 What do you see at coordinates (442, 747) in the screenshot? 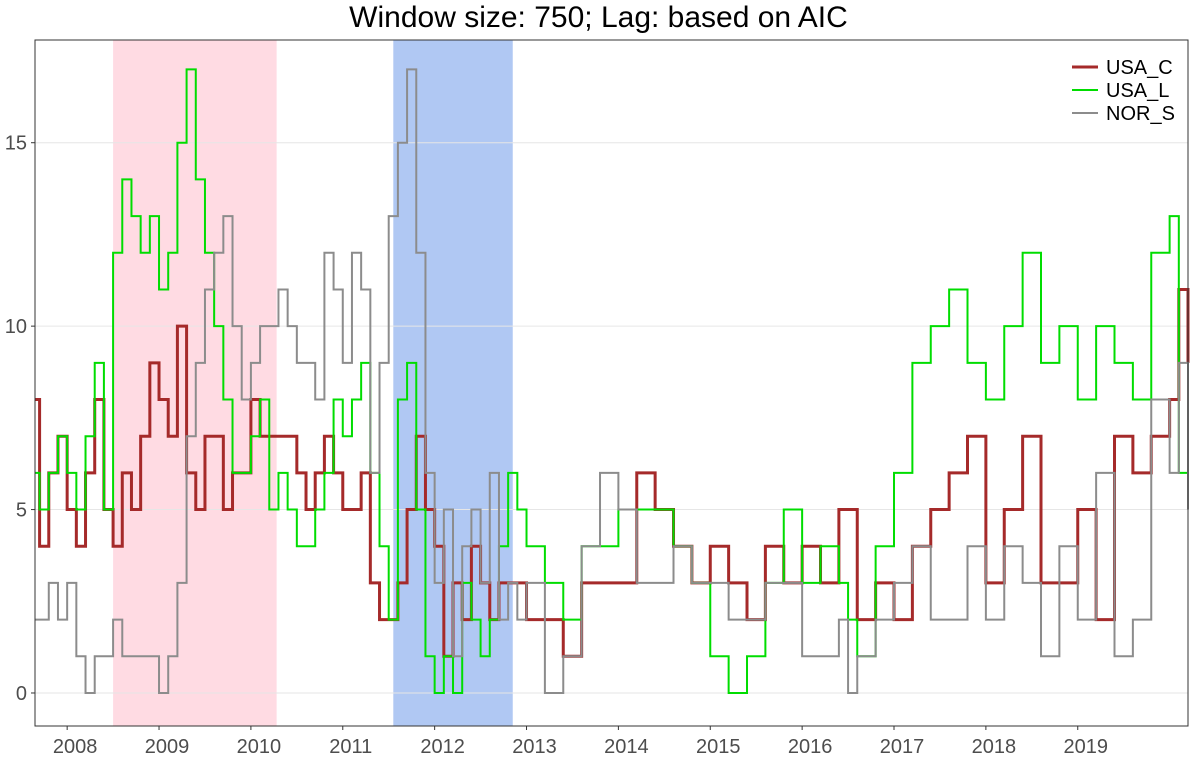
I see `x-tick-label: 2012` at bounding box center [442, 747].